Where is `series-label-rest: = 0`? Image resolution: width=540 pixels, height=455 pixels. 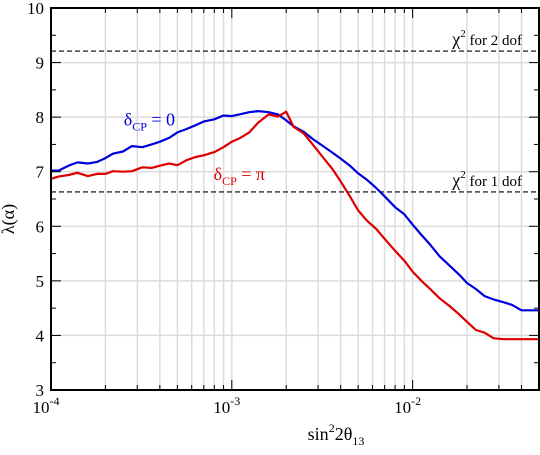 series-label-rest: = 0 is located at coordinates (161, 119).